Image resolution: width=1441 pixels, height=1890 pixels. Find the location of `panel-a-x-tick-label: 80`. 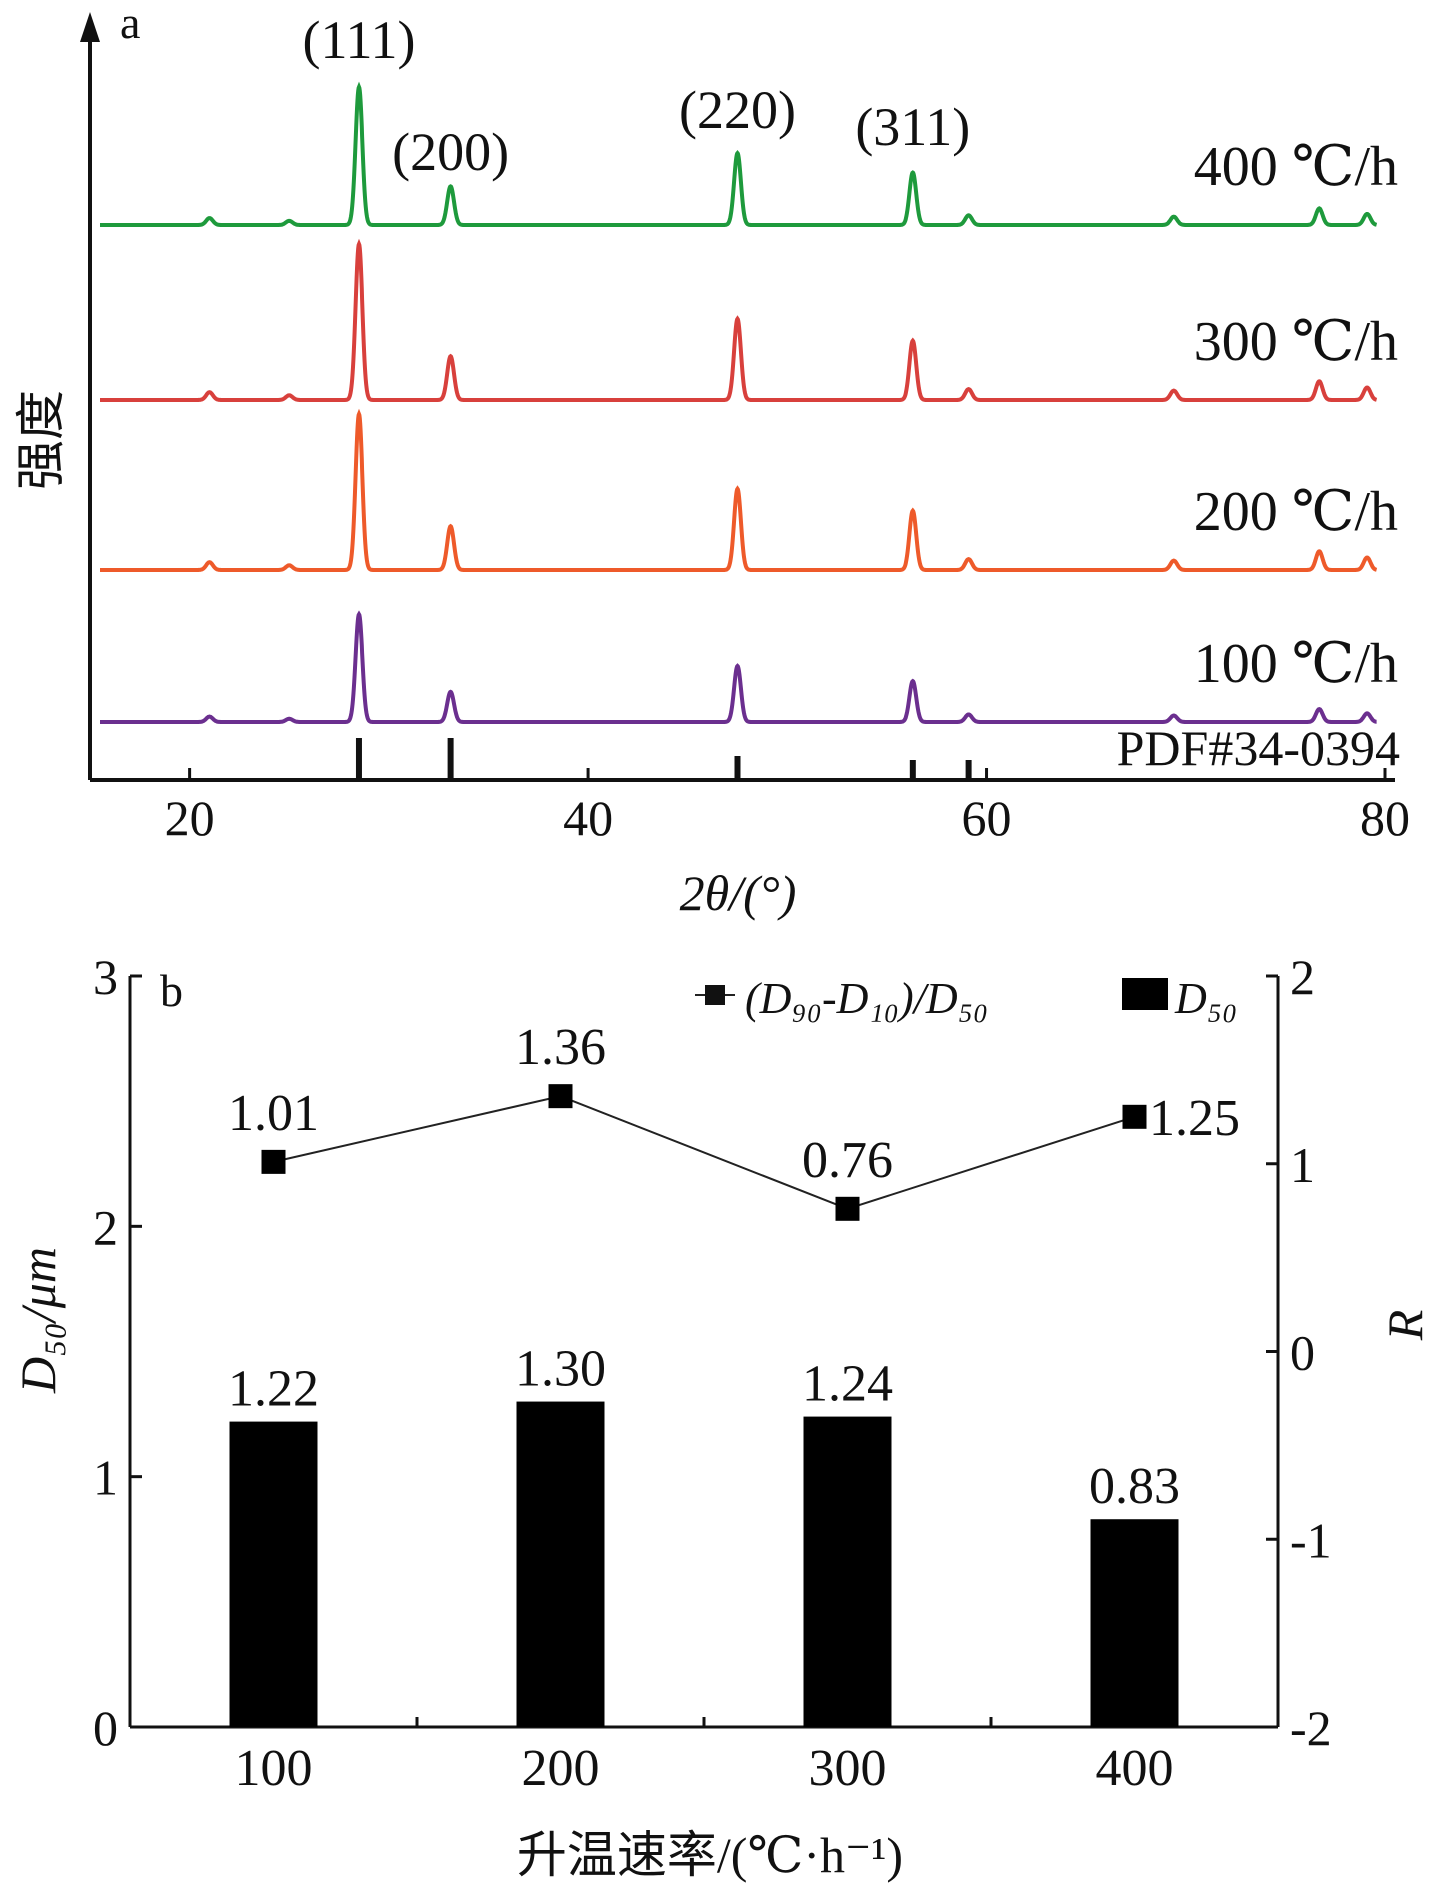

panel-a-x-tick-label: 80 is located at coordinates (1385, 818).